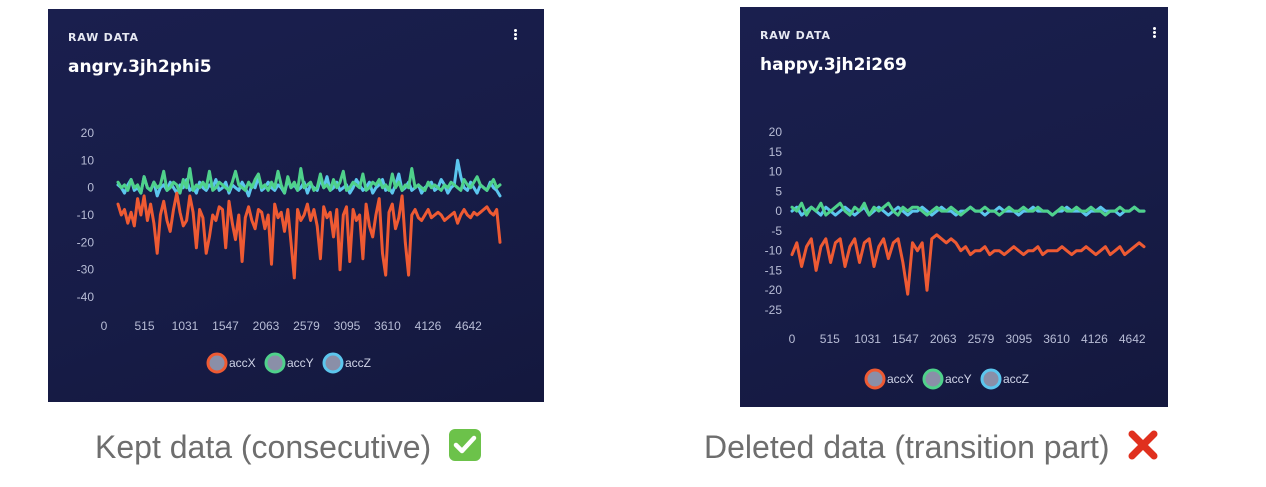 The width and height of the screenshot is (1266, 487). I want to click on y-tick-label: 15, so click(776, 152).